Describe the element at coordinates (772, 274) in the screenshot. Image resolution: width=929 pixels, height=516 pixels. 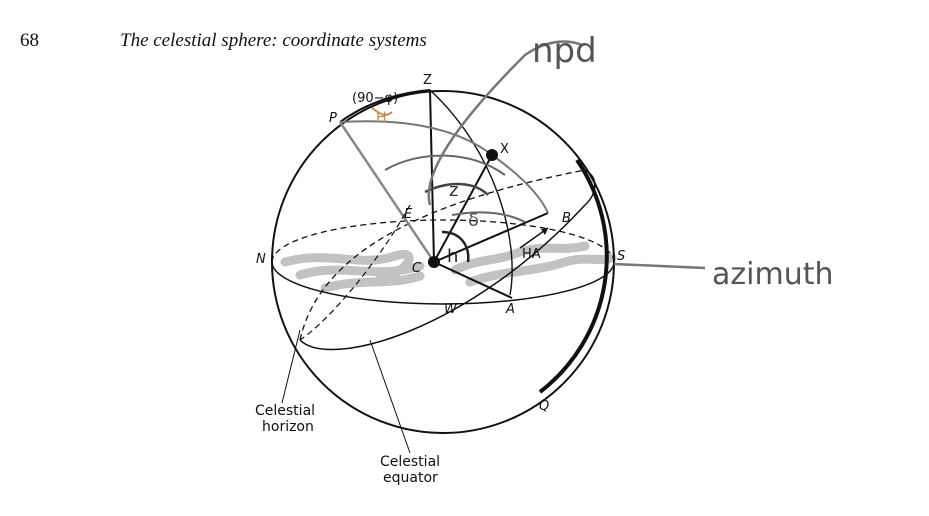
I see `annotation-azimuth: azimuth` at that location.